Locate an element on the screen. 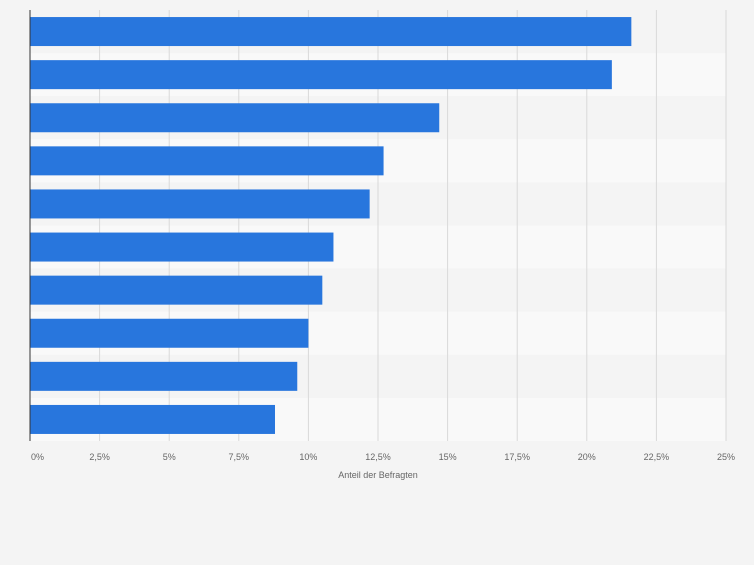 The width and height of the screenshot is (754, 565). x-axis-title: Anteil der Befragten is located at coordinates (378, 475).